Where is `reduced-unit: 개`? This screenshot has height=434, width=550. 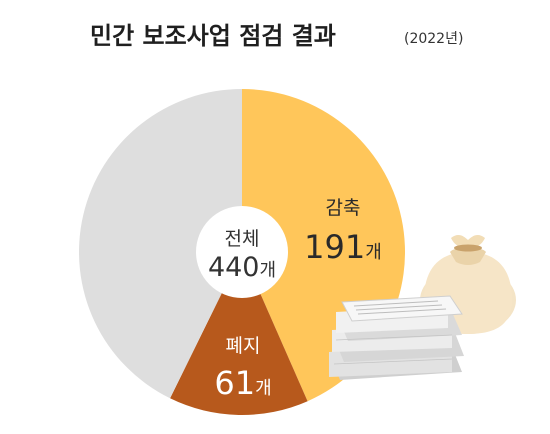
reduced-unit: 개 is located at coordinates (373, 252).